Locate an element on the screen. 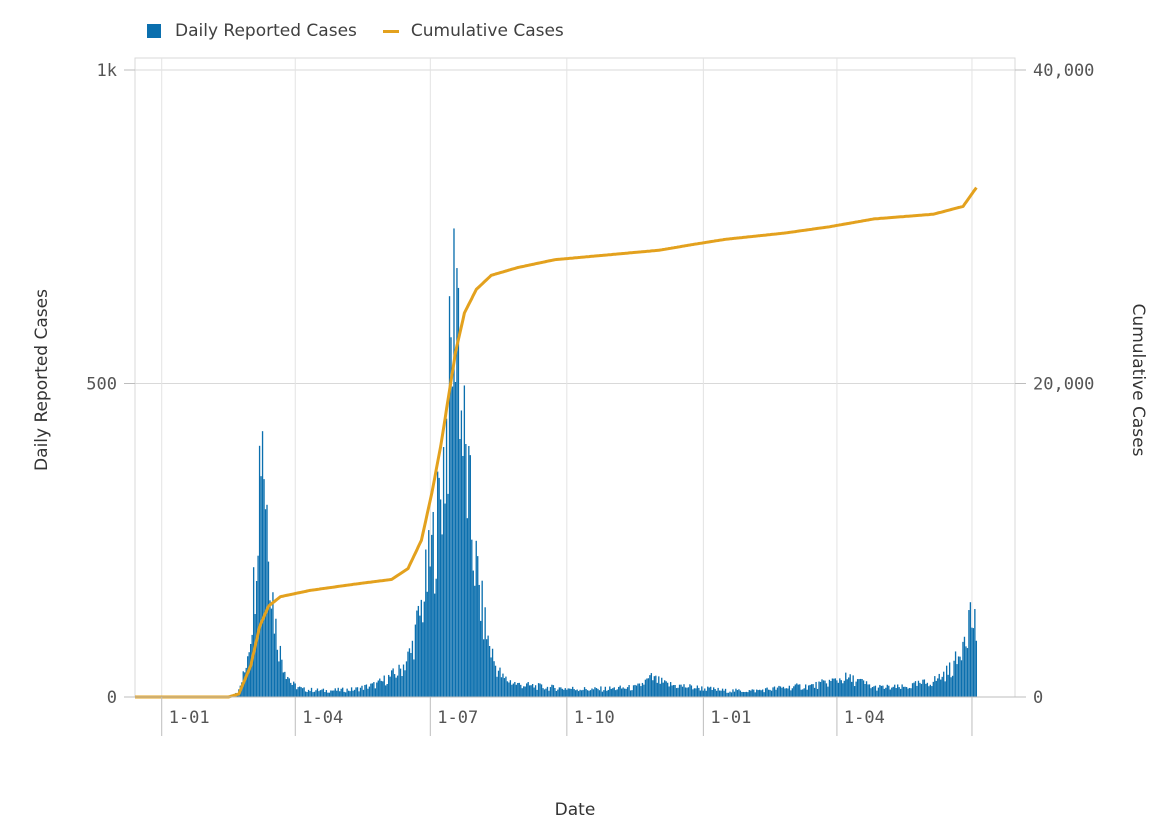  legend-item-cumulative: Cumulative Cases is located at coordinates (473, 31).